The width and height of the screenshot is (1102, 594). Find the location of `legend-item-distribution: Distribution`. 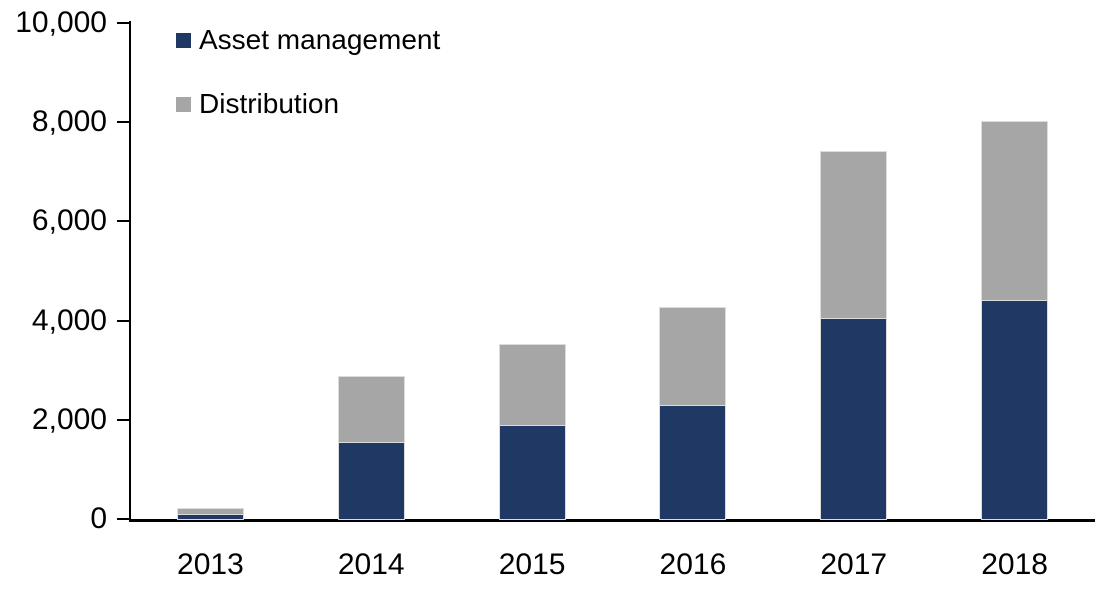

legend-item-distribution: Distribution is located at coordinates (308, 104).